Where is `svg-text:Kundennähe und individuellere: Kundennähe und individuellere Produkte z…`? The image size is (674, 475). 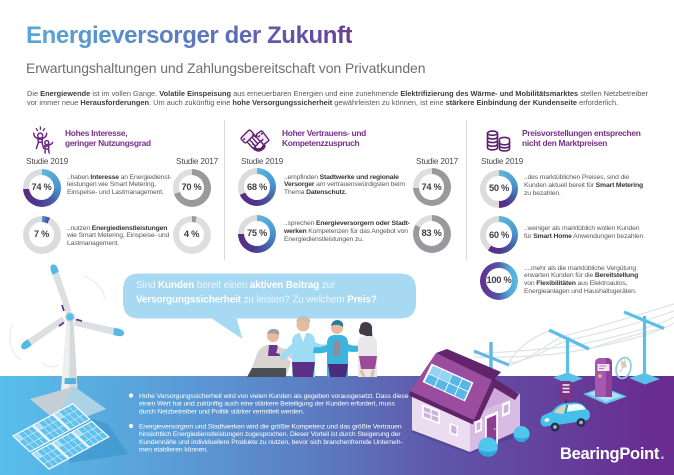
svg-text:Kundennähe und individuellere: Kundennähe und individuellere Produkte z… is located at coordinates (271, 442).